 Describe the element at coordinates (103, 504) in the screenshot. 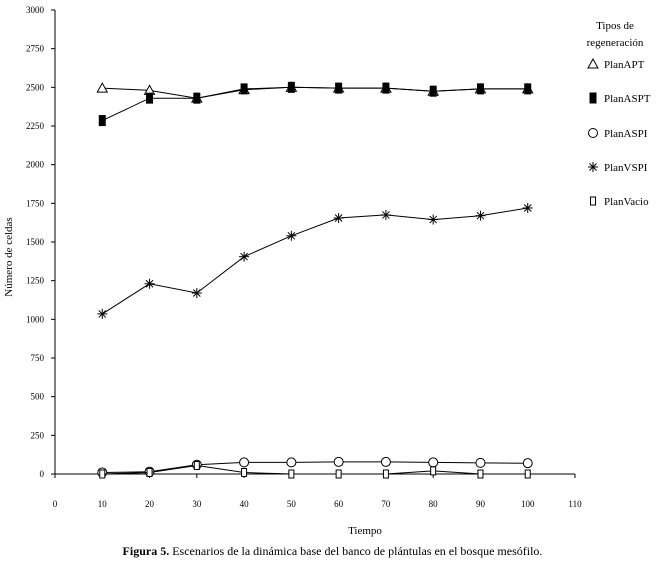

I see `x-tick-label: 10` at that location.